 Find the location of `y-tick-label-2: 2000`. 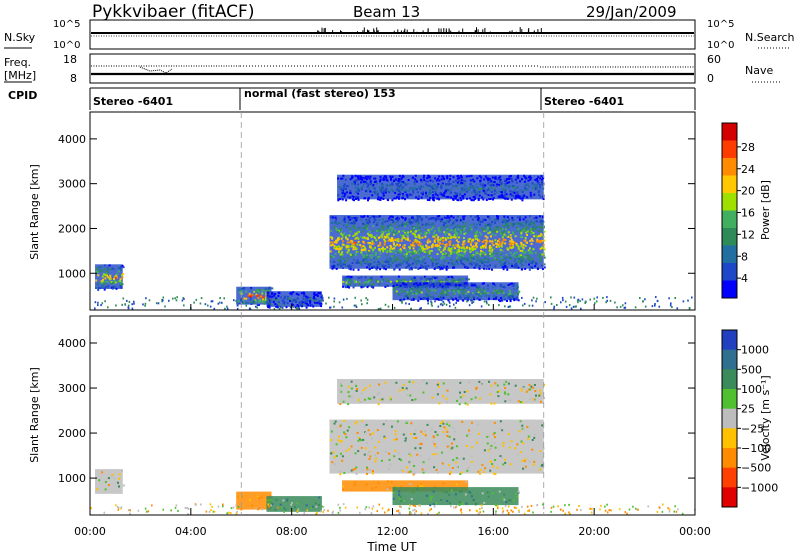

y-tick-label-2: 2000 is located at coordinates (72, 228).